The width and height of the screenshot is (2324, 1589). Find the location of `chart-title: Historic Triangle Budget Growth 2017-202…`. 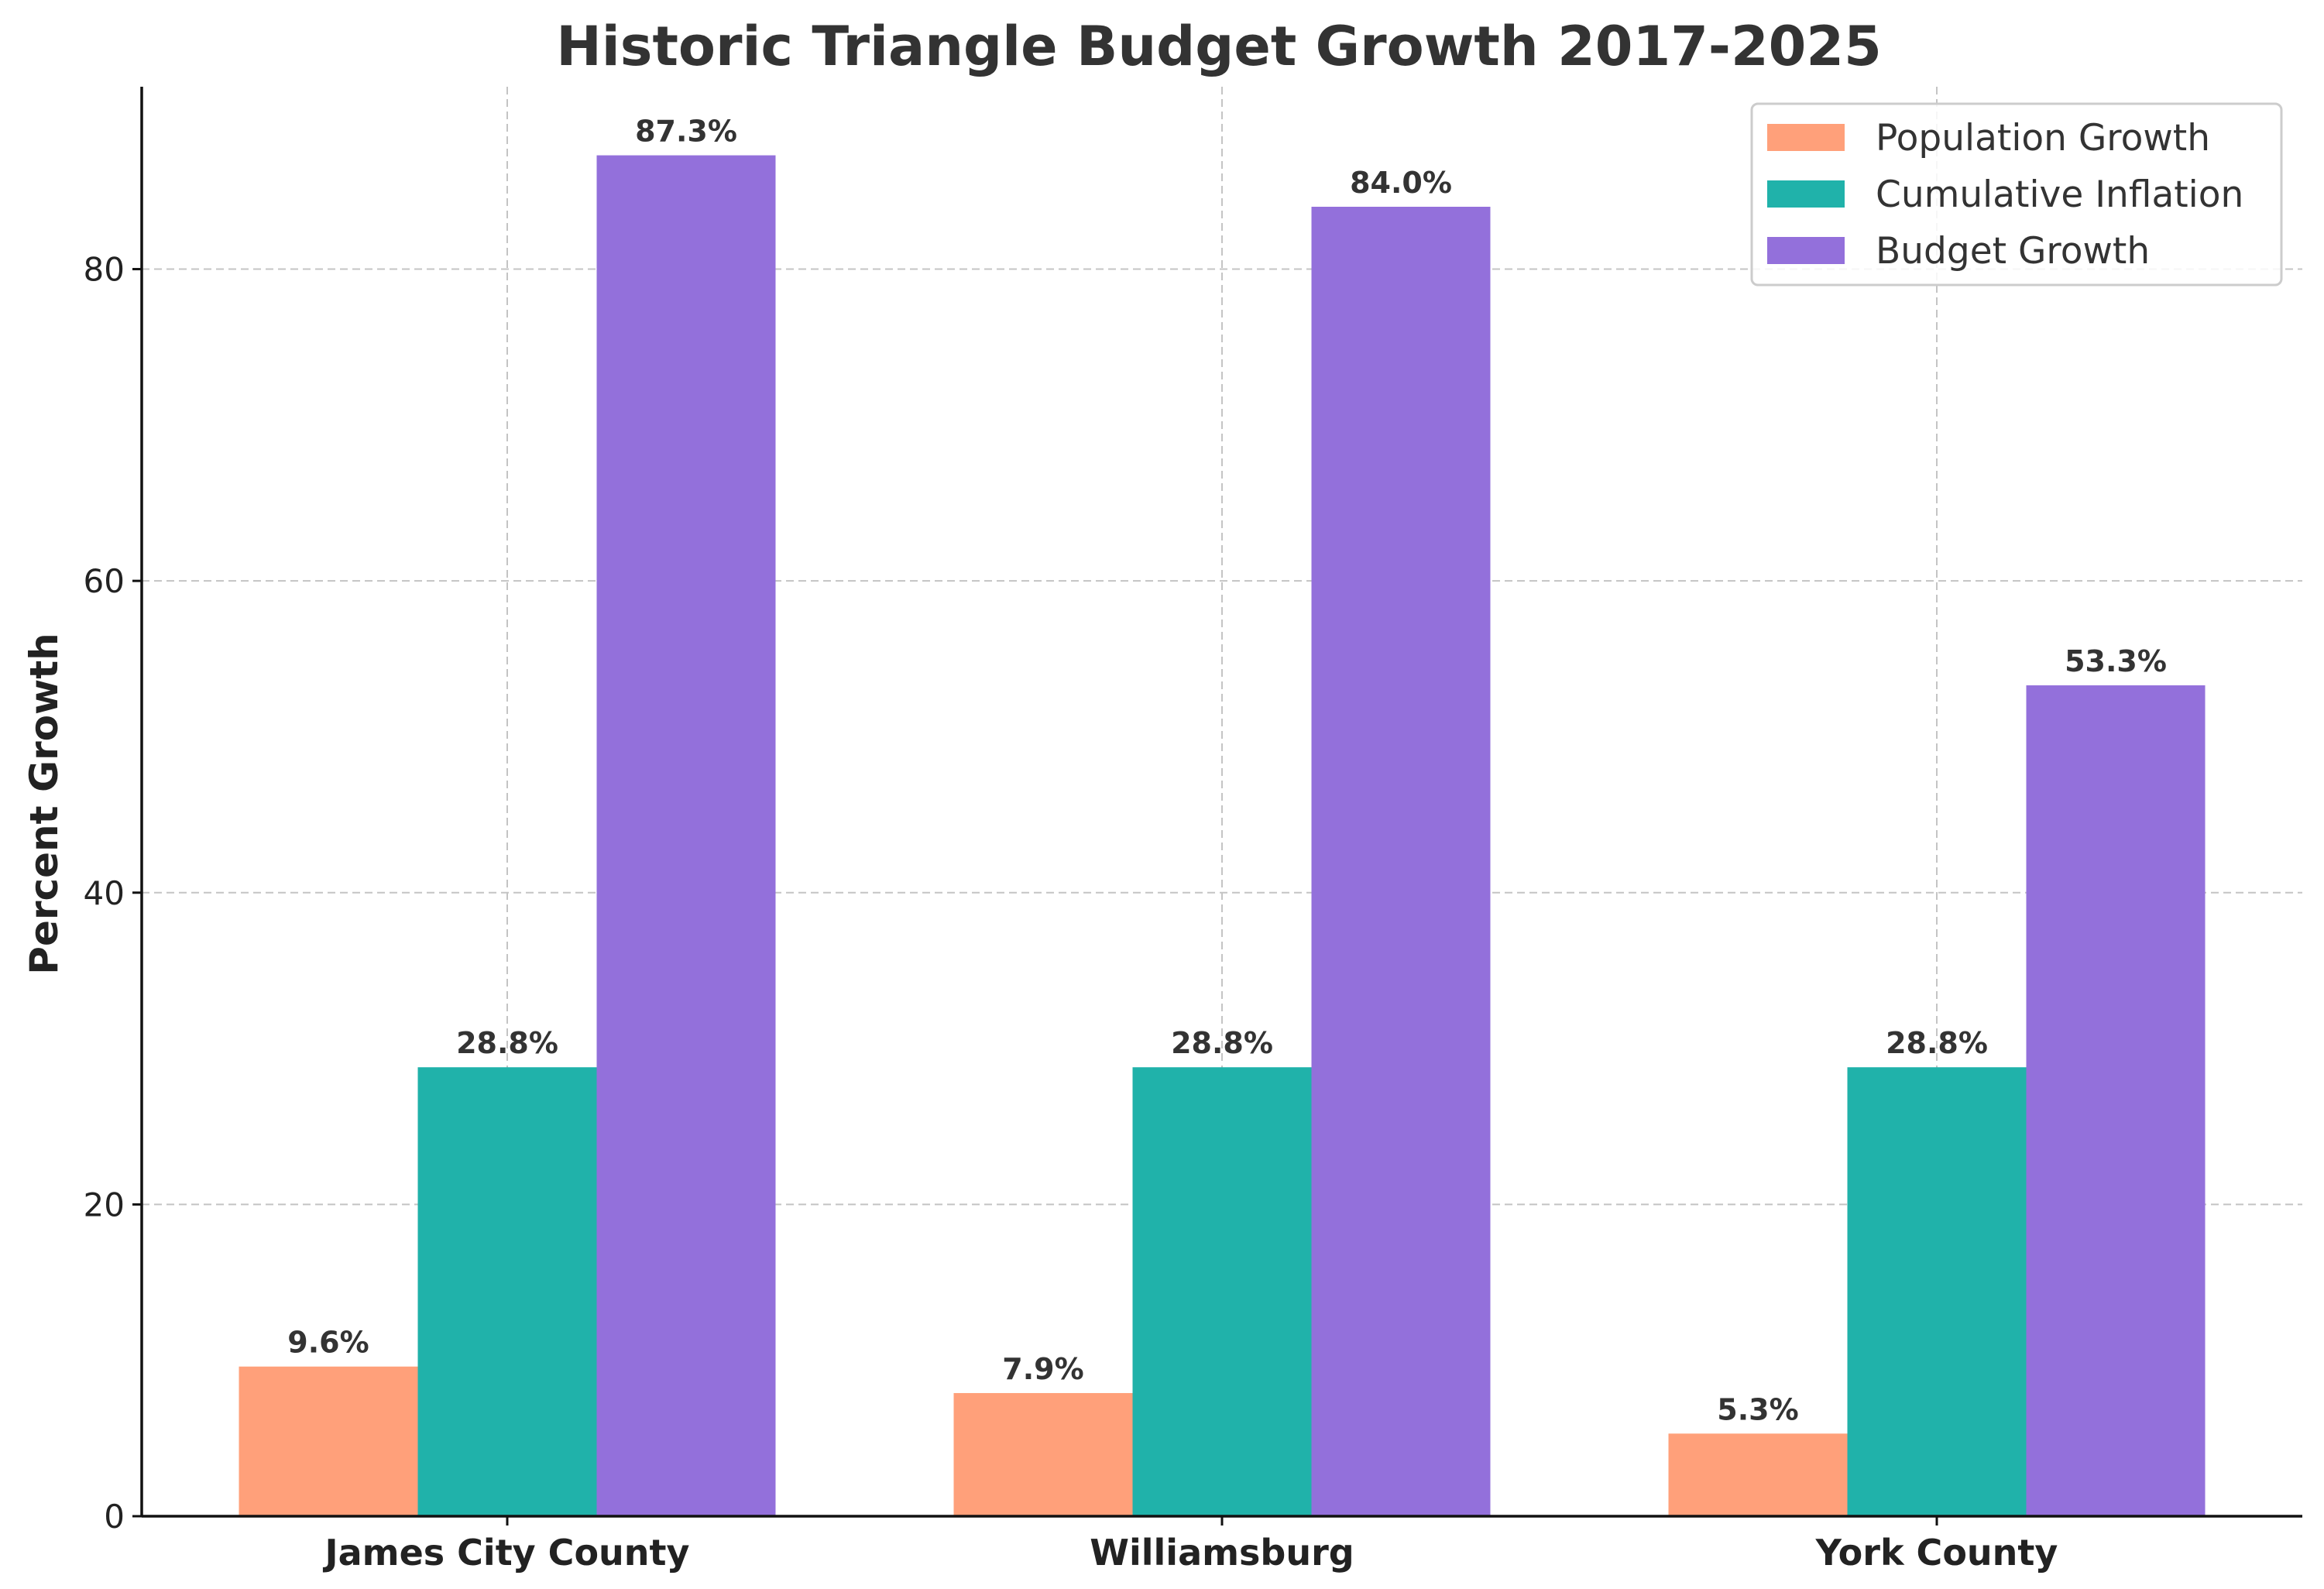

chart-title: Historic Triangle Budget Growth 2017-202… is located at coordinates (1219, 46).